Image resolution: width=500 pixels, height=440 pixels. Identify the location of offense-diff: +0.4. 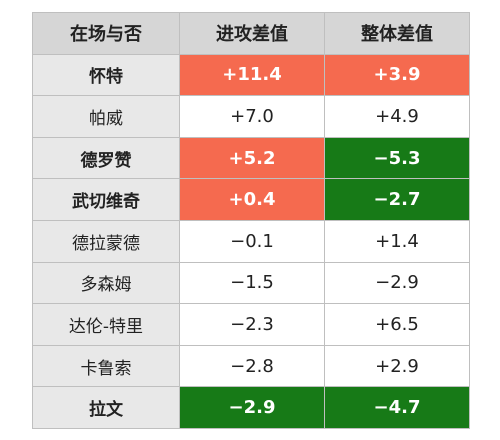
(252, 199).